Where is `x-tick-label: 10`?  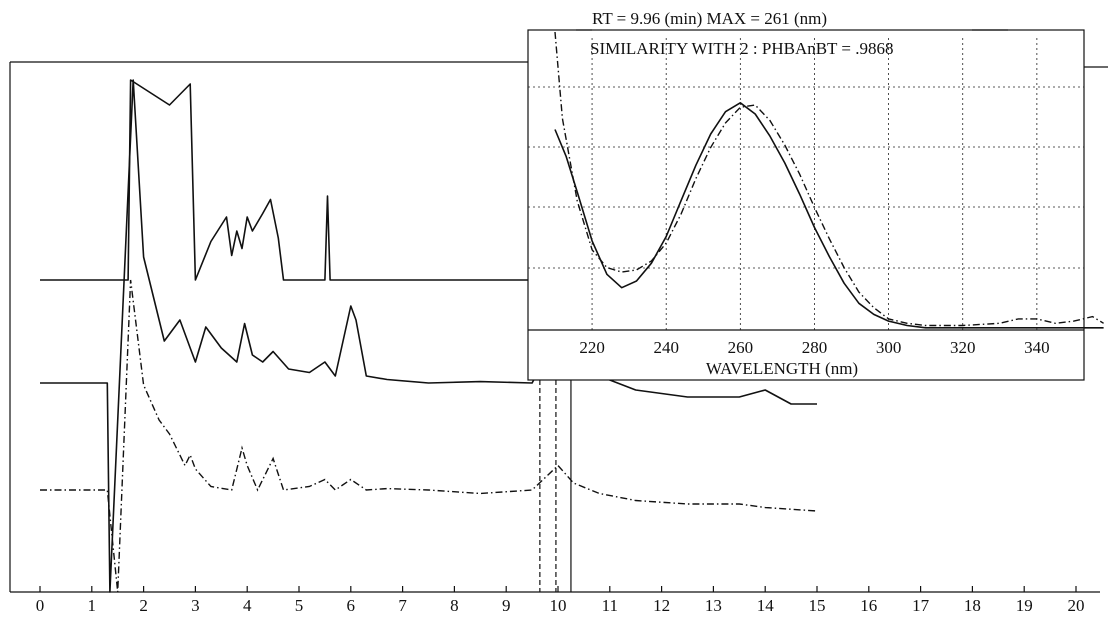 x-tick-label: 10 is located at coordinates (558, 605).